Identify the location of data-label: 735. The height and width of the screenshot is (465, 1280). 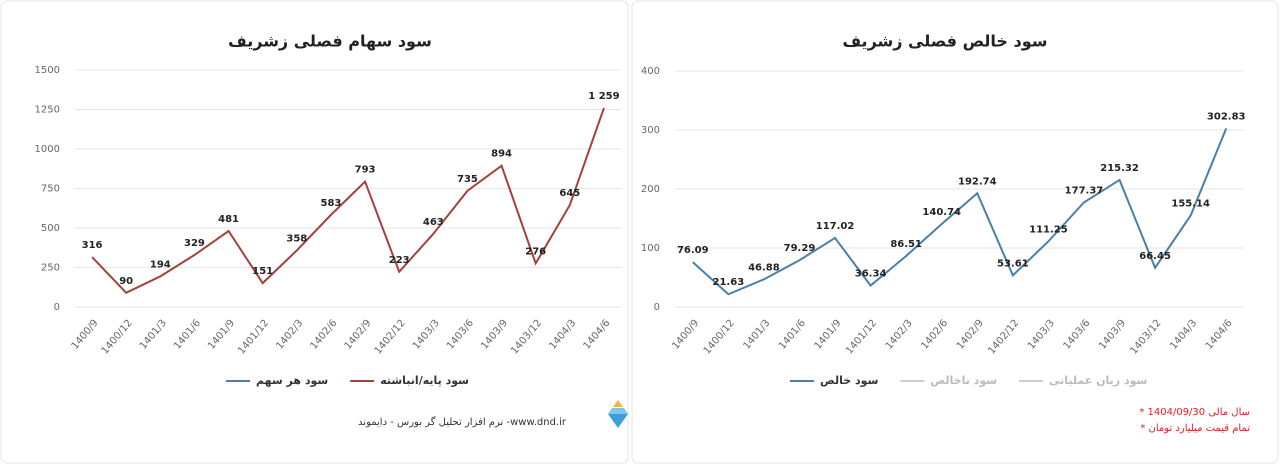
(467, 179).